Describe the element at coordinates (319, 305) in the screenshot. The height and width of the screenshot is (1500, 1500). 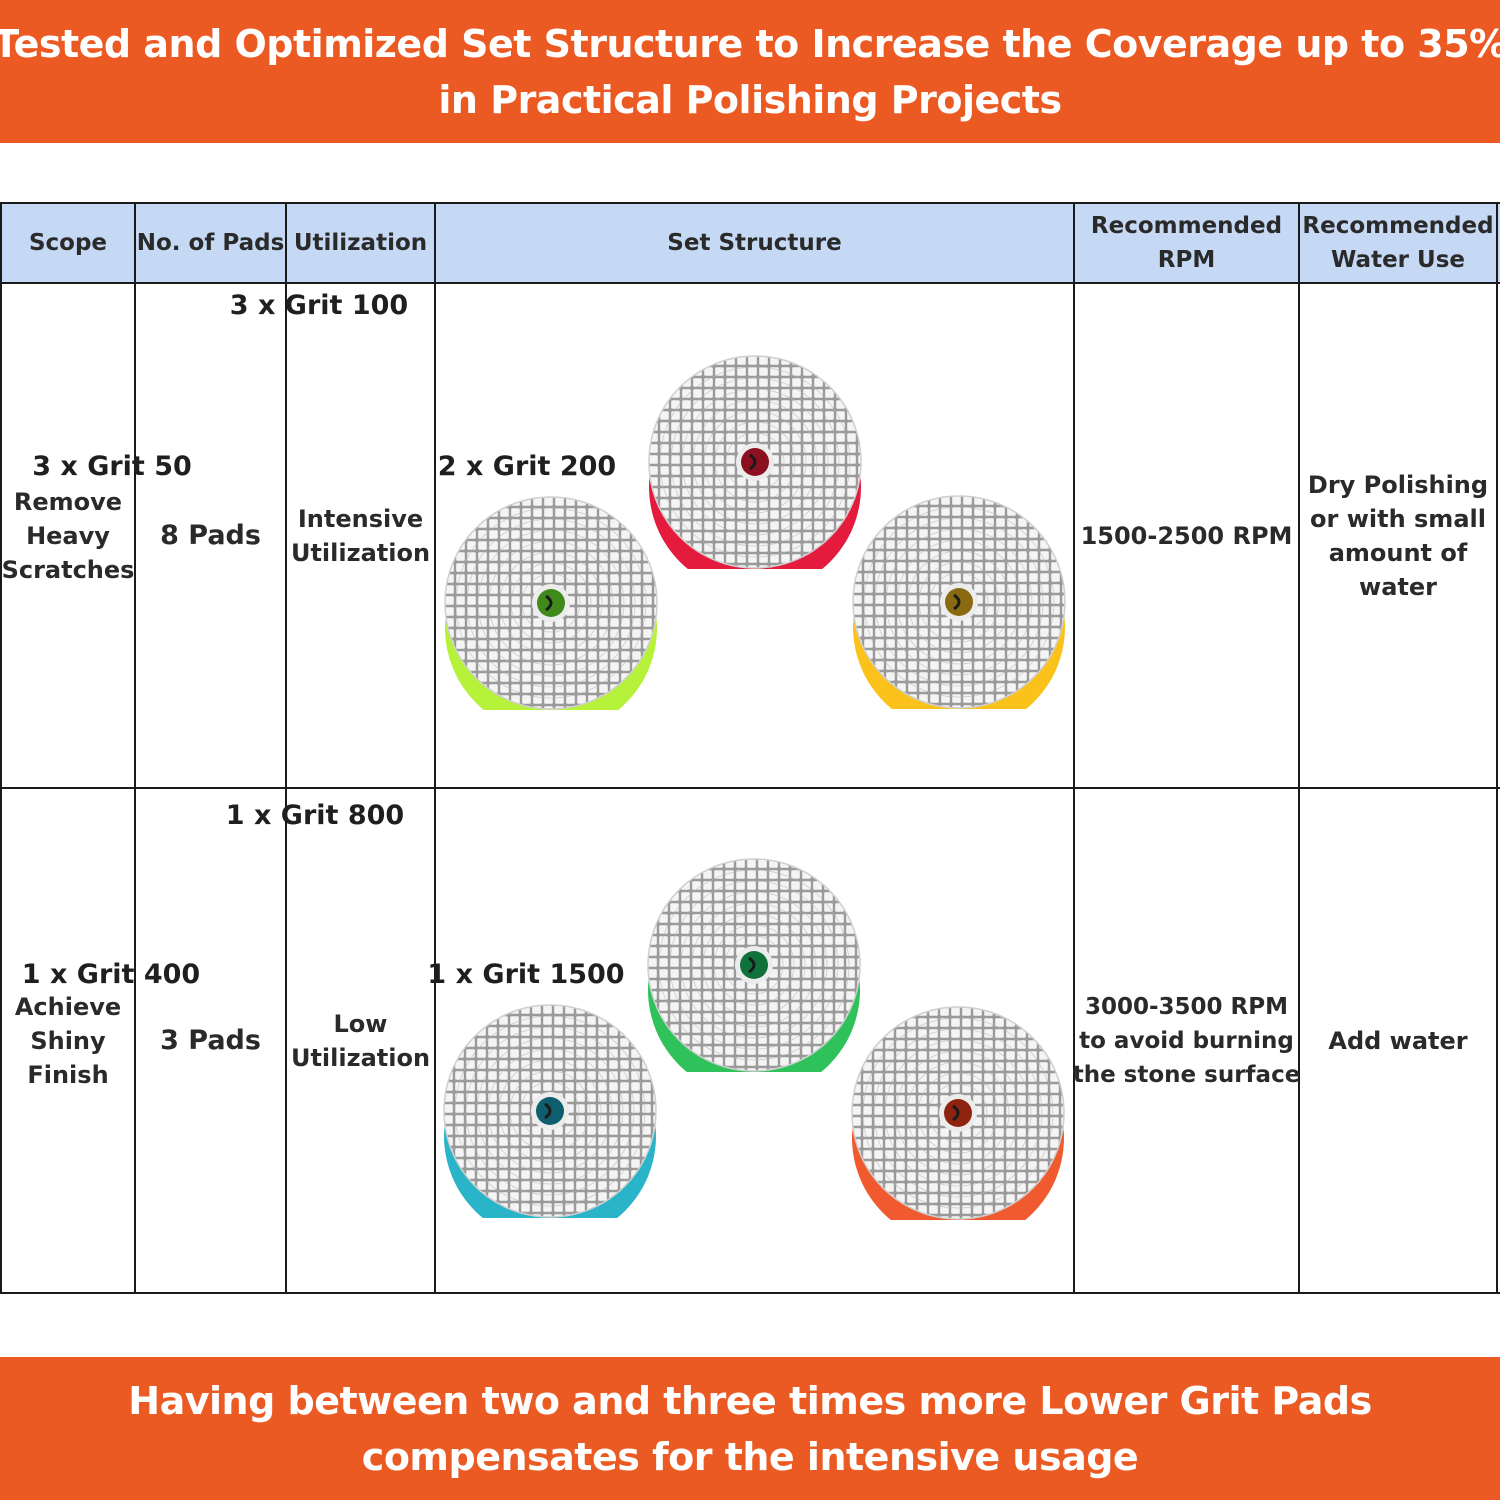
I see `pad-label-grit-100: 3 x Grit 100` at that location.